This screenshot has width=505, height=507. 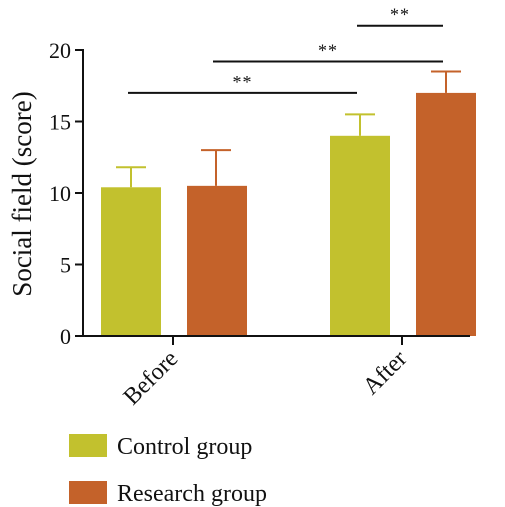 I want to click on y-tick-label-2: 10, so click(x=60, y=193).